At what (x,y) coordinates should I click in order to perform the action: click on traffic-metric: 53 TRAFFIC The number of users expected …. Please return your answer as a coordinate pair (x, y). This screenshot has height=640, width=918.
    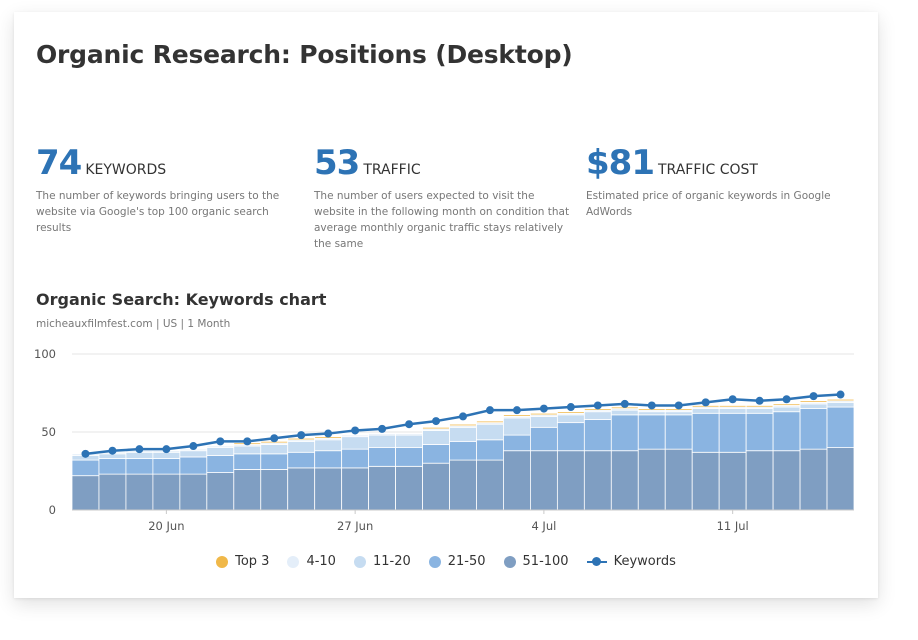
    Looking at the image, I should click on (445, 198).